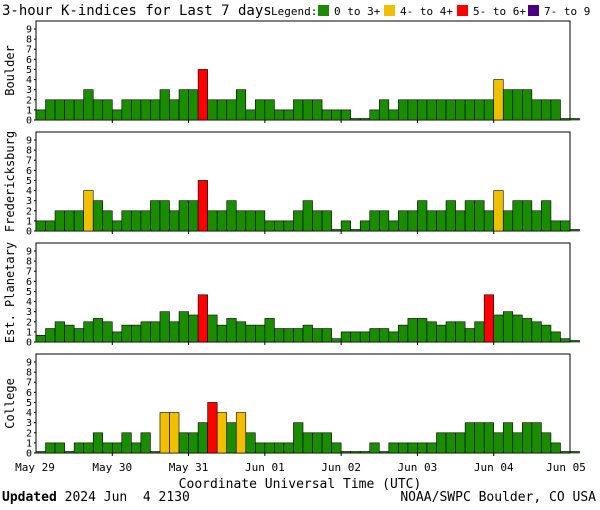 The image size is (600, 510). What do you see at coordinates (29, 171) in the screenshot?
I see `y-tick-label: 6` at bounding box center [29, 171].